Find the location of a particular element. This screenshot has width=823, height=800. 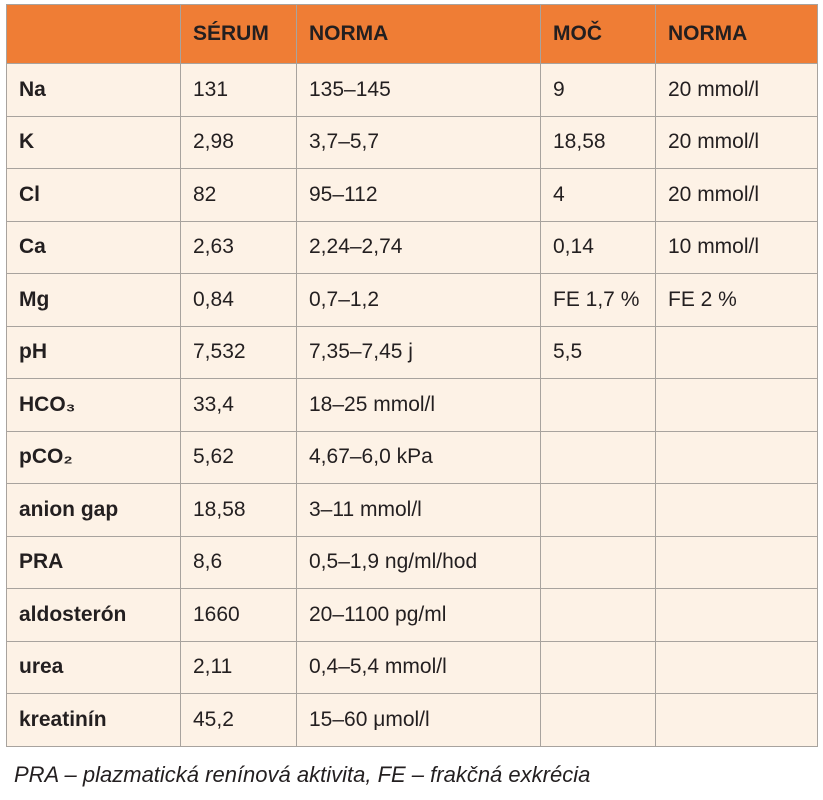

cell: 3–11 mmol/l is located at coordinates (418, 510).